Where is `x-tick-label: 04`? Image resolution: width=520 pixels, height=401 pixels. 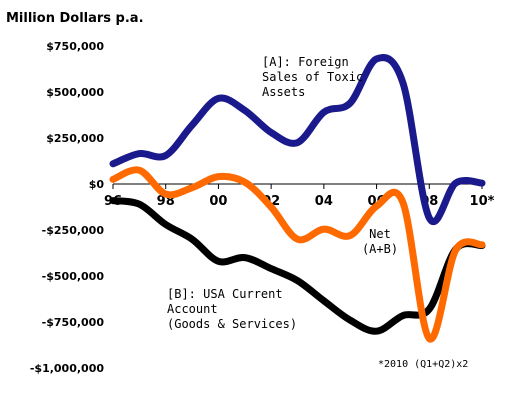 x-tick-label: 04 is located at coordinates (324, 201).